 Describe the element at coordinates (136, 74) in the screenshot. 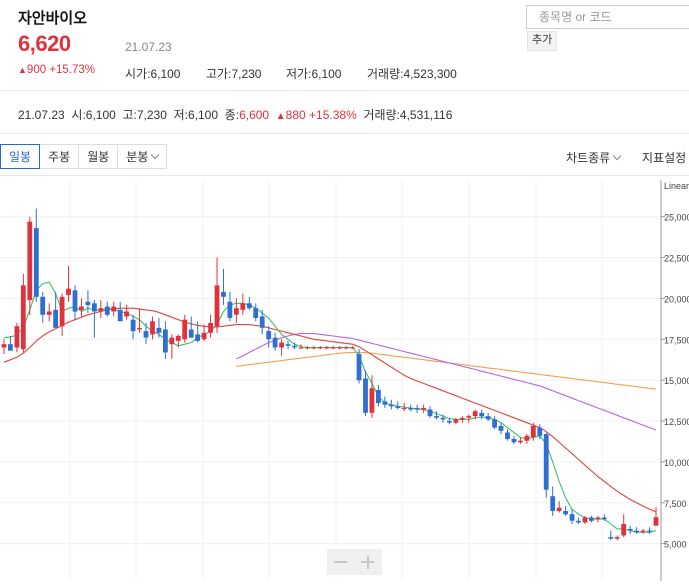

I see `stat-open-label: 시가` at that location.